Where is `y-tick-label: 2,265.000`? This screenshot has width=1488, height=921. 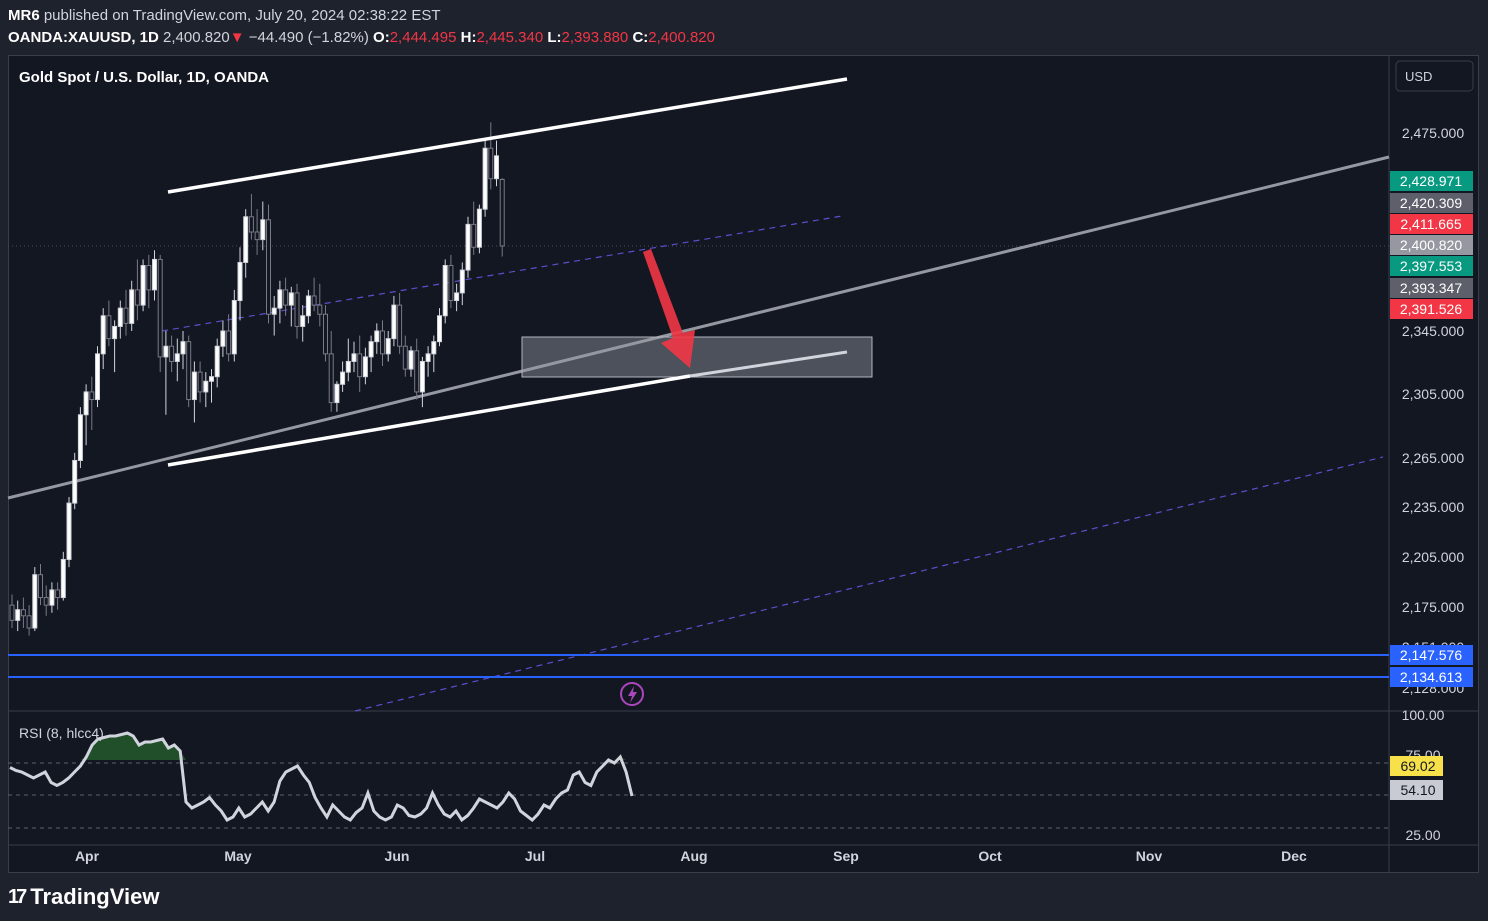 y-tick-label: 2,265.000 is located at coordinates (1433, 458).